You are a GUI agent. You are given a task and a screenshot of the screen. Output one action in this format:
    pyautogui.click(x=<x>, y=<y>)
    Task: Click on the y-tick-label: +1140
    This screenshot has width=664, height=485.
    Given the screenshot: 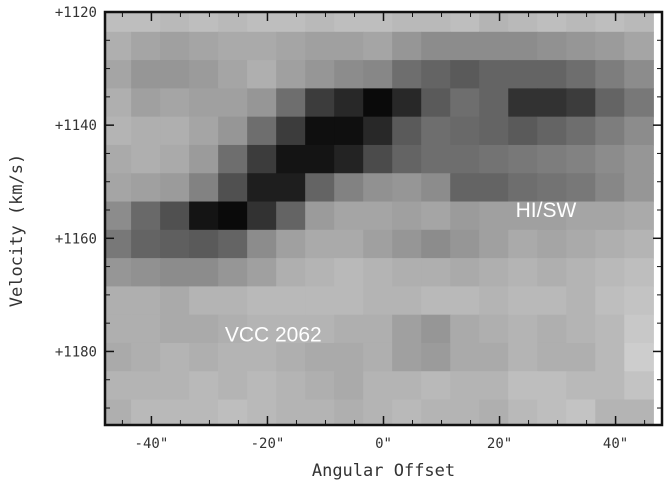 What is the action you would take?
    pyautogui.click(x=76, y=126)
    